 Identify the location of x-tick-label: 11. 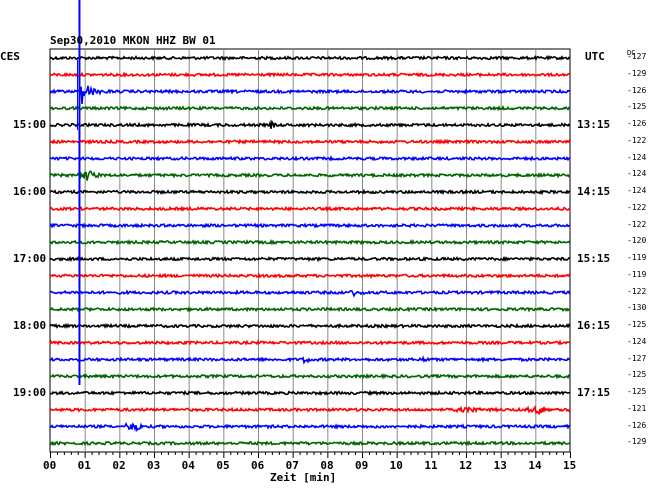
(431, 465).